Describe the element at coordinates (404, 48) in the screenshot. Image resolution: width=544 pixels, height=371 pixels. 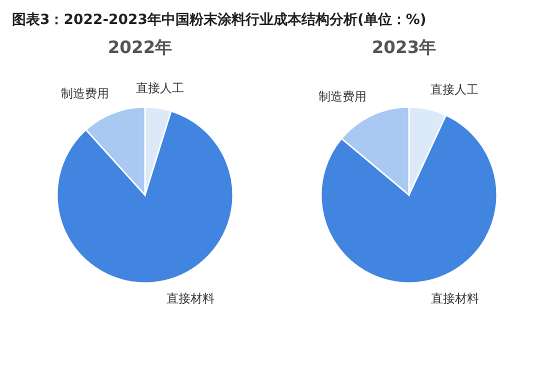
I see `chart-subtitle: 2023年` at that location.